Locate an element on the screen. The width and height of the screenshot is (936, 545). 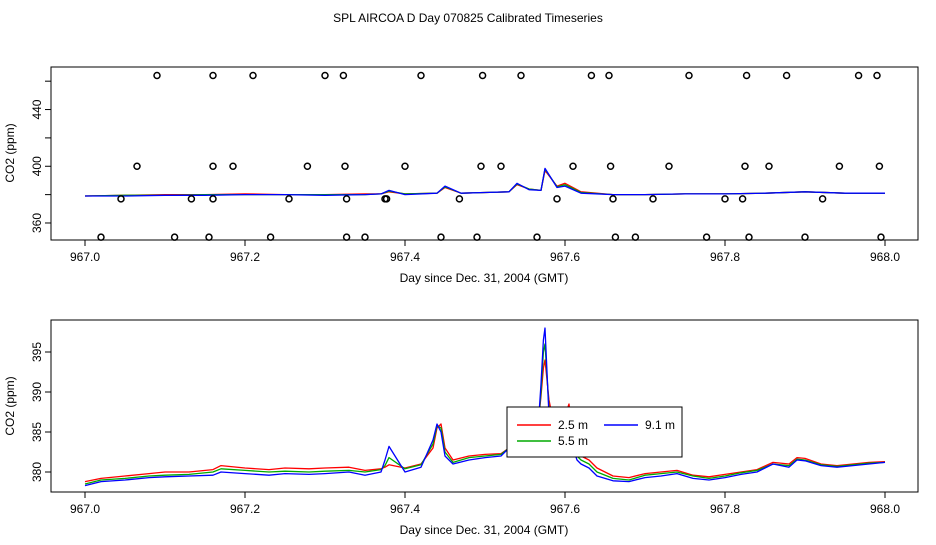
top-y-axis-label: CO2 (ppm) is located at coordinates (10, 152).